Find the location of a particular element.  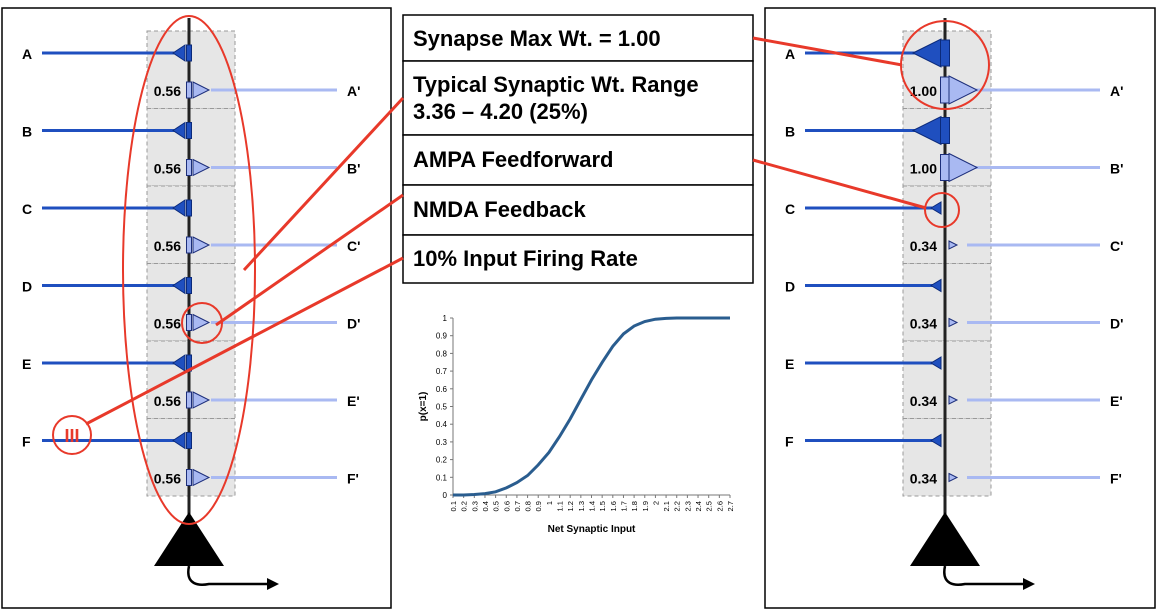

x-tick-label: 0.3 is located at coordinates (474, 506).